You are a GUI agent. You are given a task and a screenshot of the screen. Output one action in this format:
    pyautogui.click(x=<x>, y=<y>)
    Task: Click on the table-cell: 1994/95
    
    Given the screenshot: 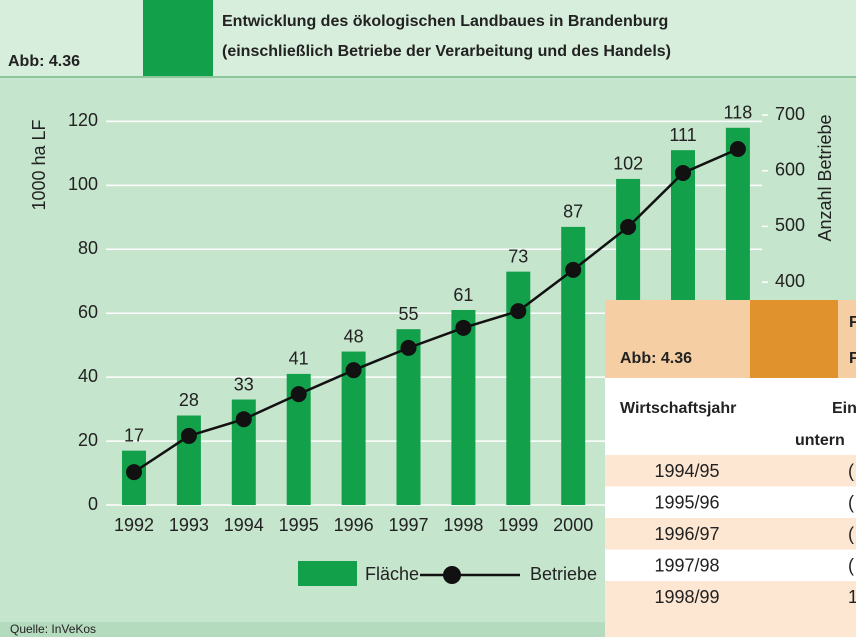 What is the action you would take?
    pyautogui.click(x=686, y=471)
    